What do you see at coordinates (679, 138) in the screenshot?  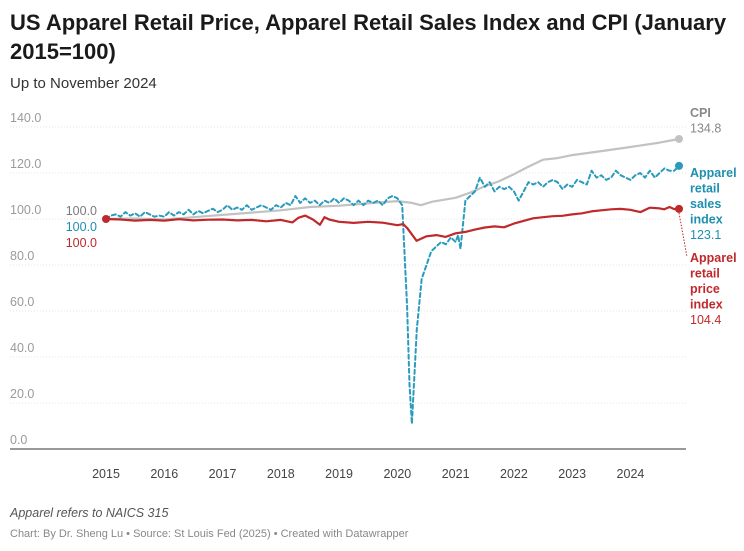 I see `end-point-cpi` at bounding box center [679, 138].